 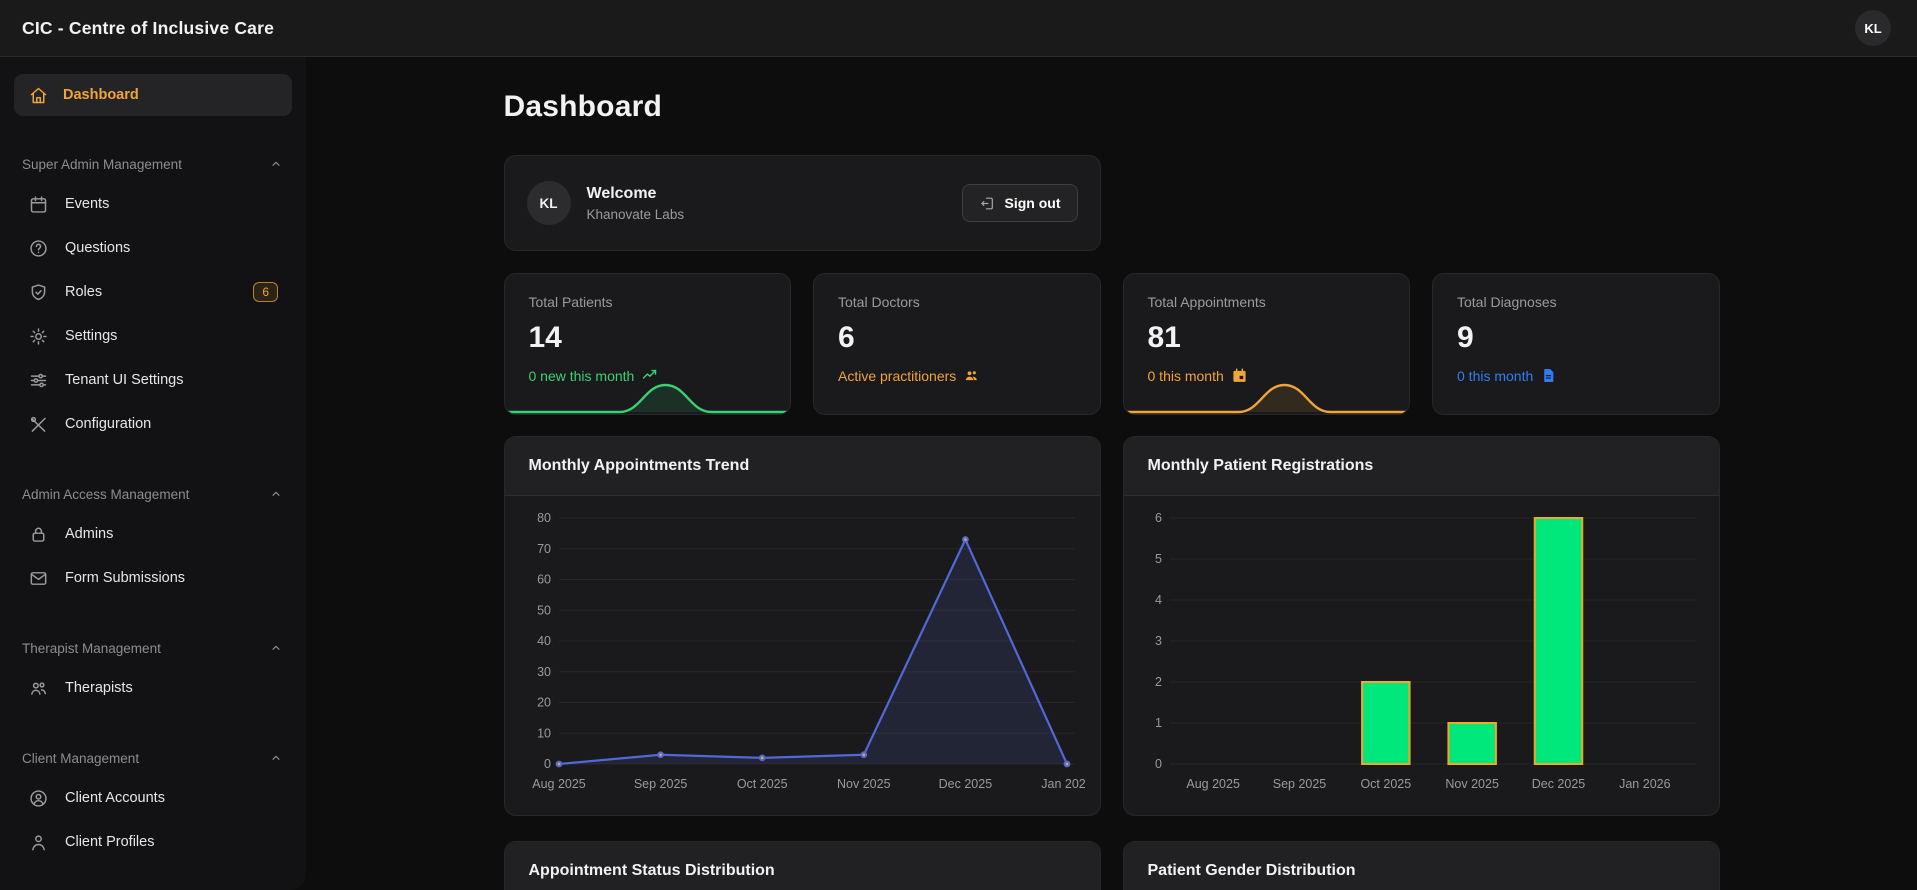 I want to click on page-title: Dashboard, so click(x=582, y=106).